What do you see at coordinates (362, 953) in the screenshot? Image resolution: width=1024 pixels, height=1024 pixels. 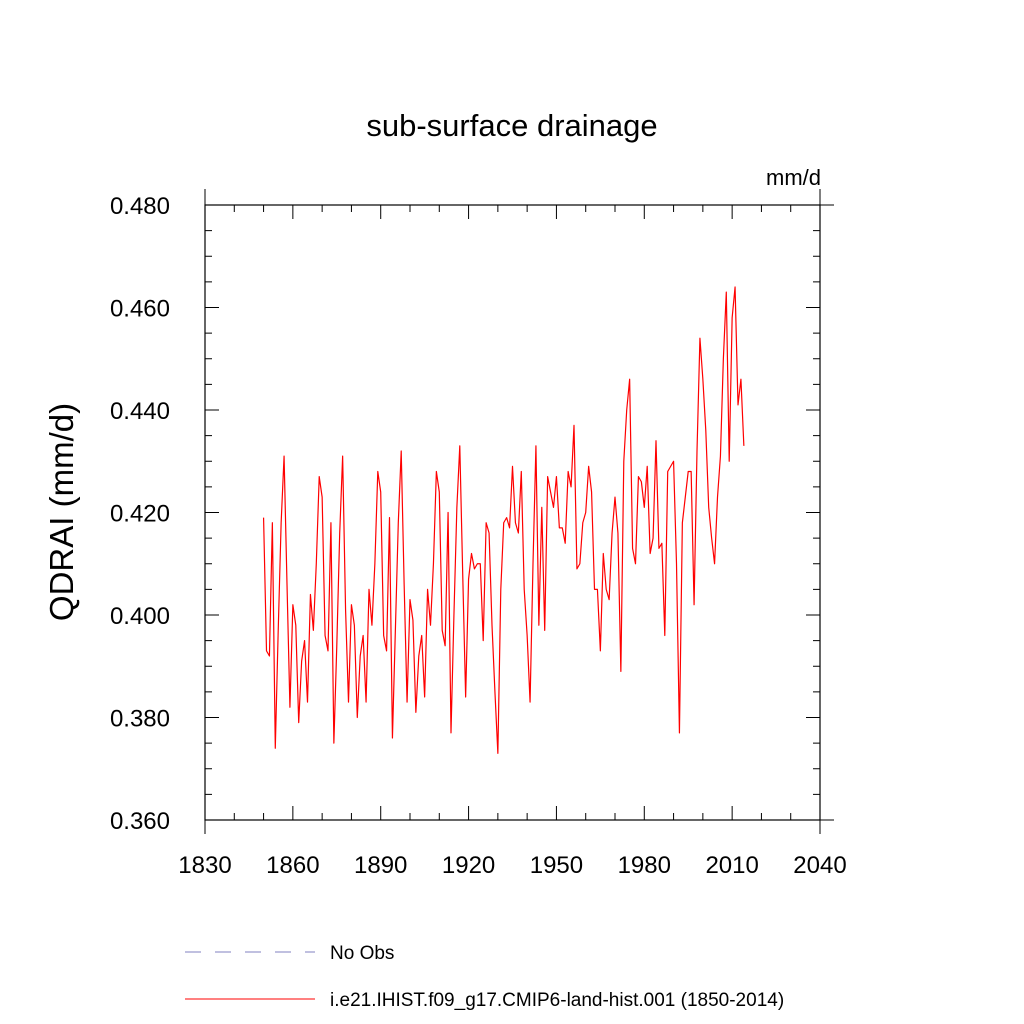 I see `legend-label-no-obs: No Obs` at bounding box center [362, 953].